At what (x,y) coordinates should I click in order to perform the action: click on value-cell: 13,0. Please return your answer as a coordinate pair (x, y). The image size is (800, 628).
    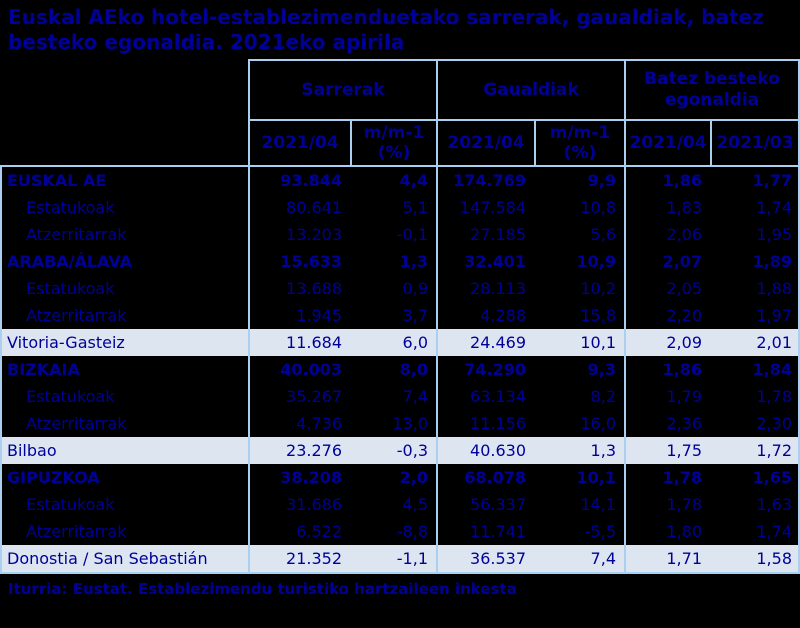
    Looking at the image, I should click on (410, 423).